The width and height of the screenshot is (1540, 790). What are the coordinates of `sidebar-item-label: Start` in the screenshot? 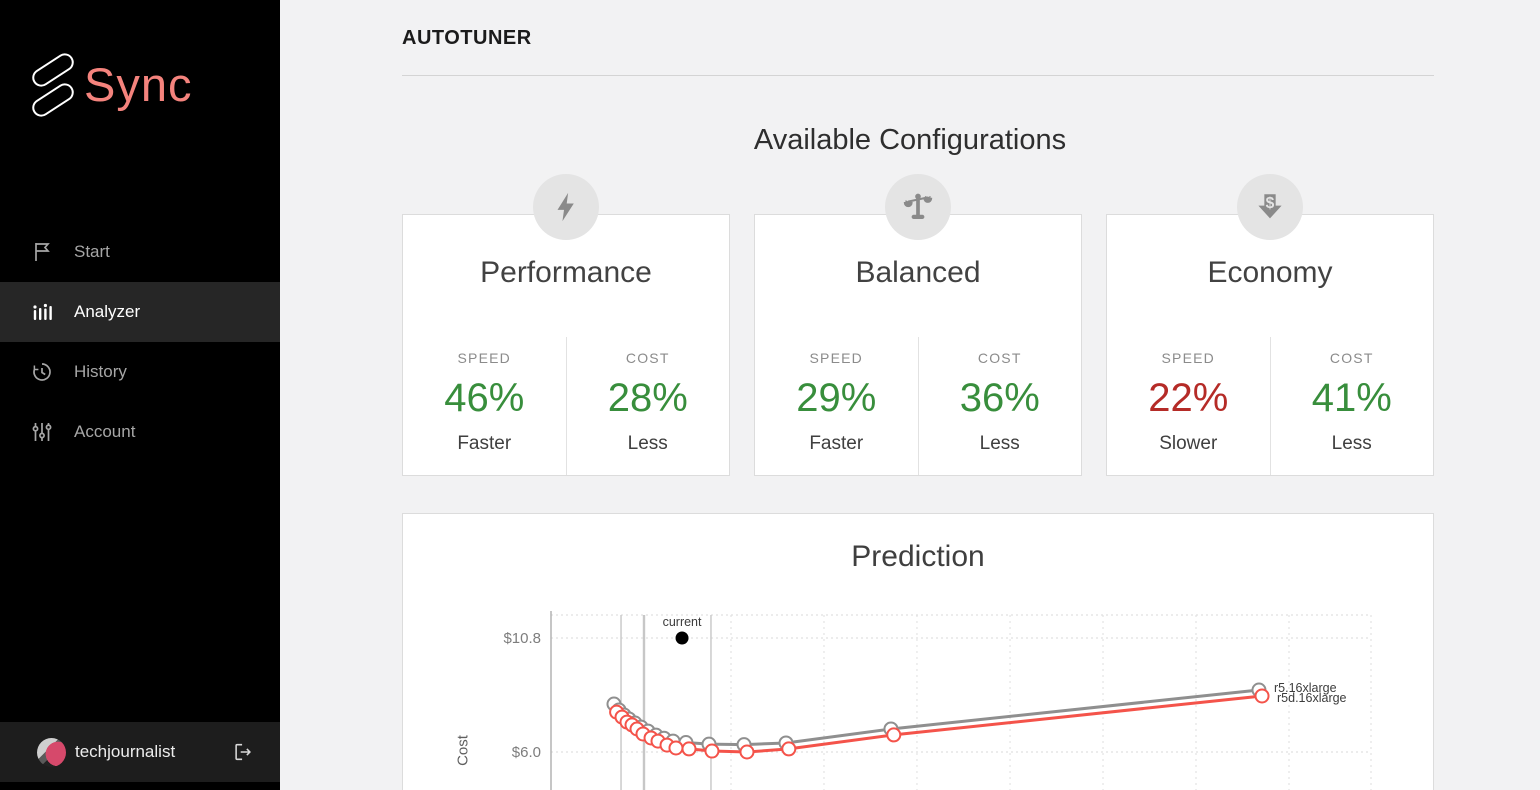 It's located at (92, 251).